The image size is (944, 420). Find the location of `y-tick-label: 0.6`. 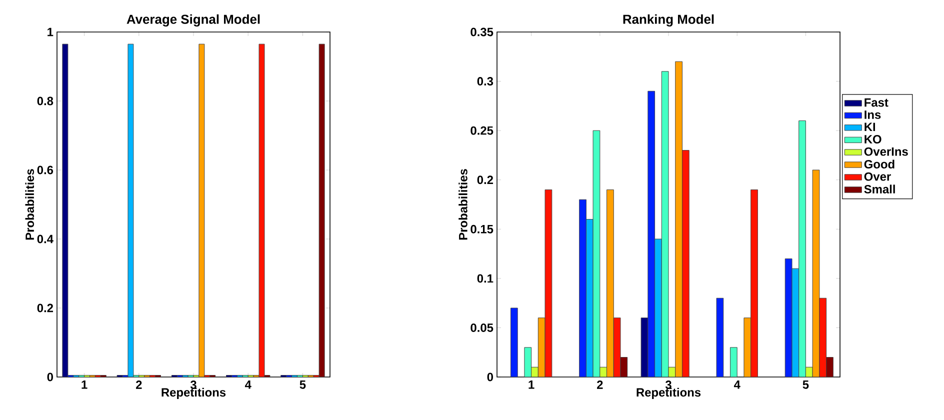

y-tick-label: 0.6 is located at coordinates (45, 170).